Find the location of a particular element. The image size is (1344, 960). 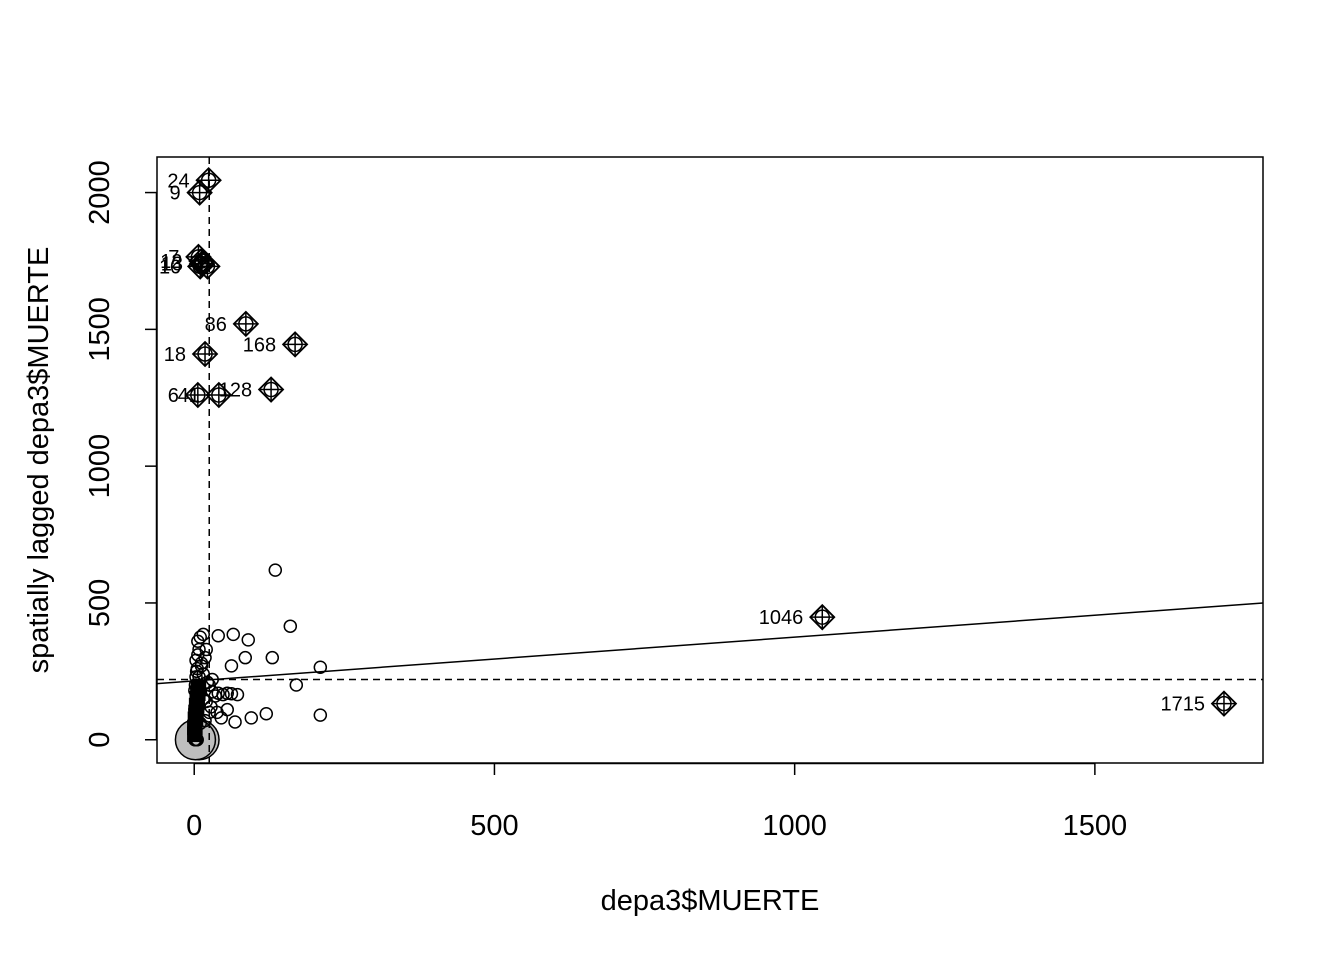

x-axis: 0 500 1000 1500 is located at coordinates (657, 802).